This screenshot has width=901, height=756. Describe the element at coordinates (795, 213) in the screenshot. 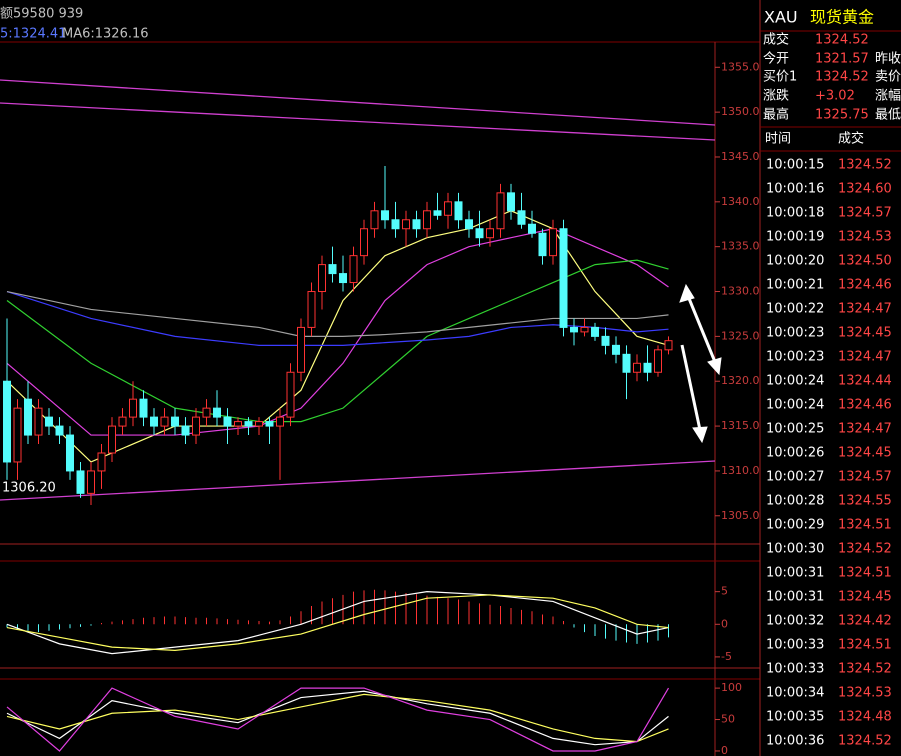

I see `trade-time: 10:00:18` at that location.